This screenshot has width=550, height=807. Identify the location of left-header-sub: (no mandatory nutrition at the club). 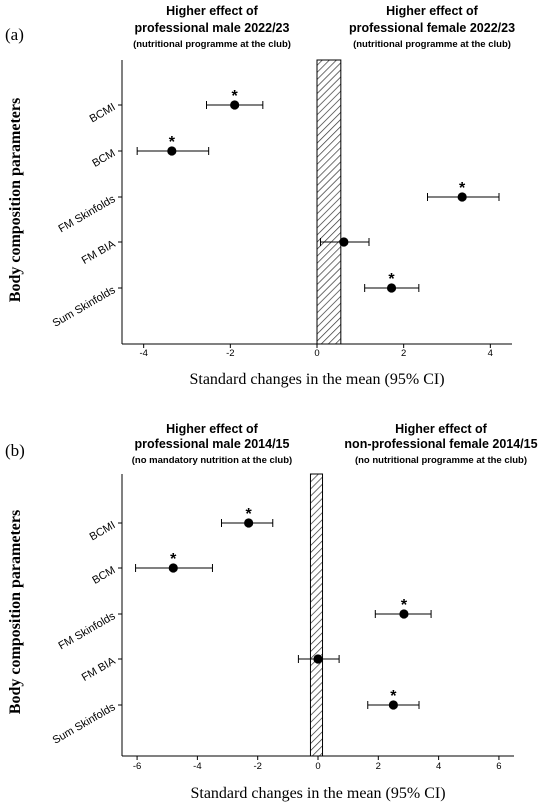
(212, 460).